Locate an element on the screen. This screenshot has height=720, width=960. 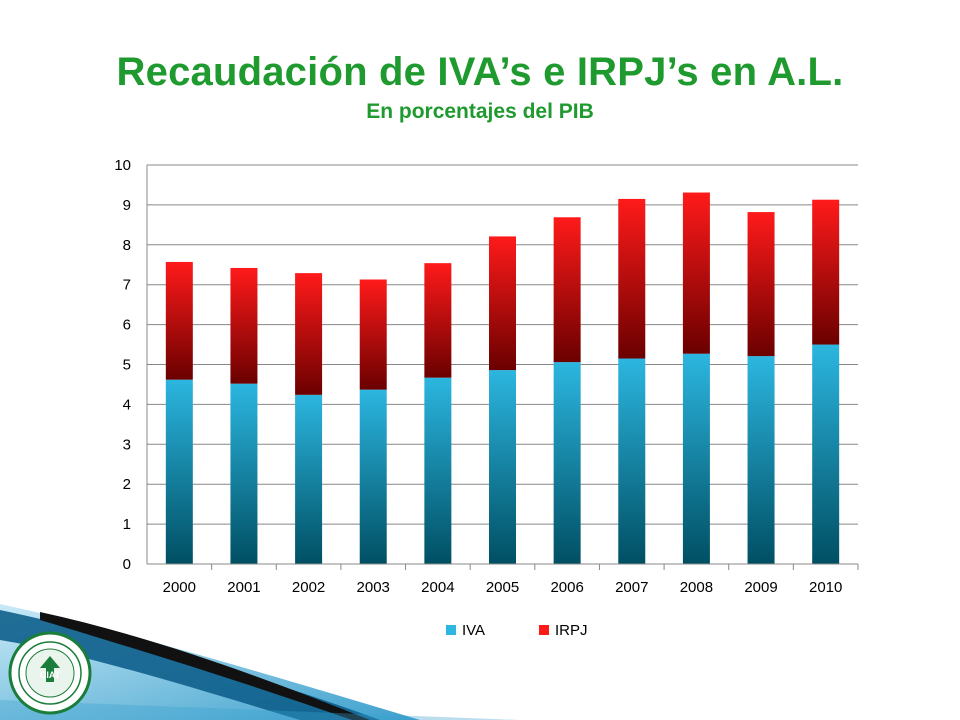
legend: IVA IRPJ is located at coordinates (517, 630).